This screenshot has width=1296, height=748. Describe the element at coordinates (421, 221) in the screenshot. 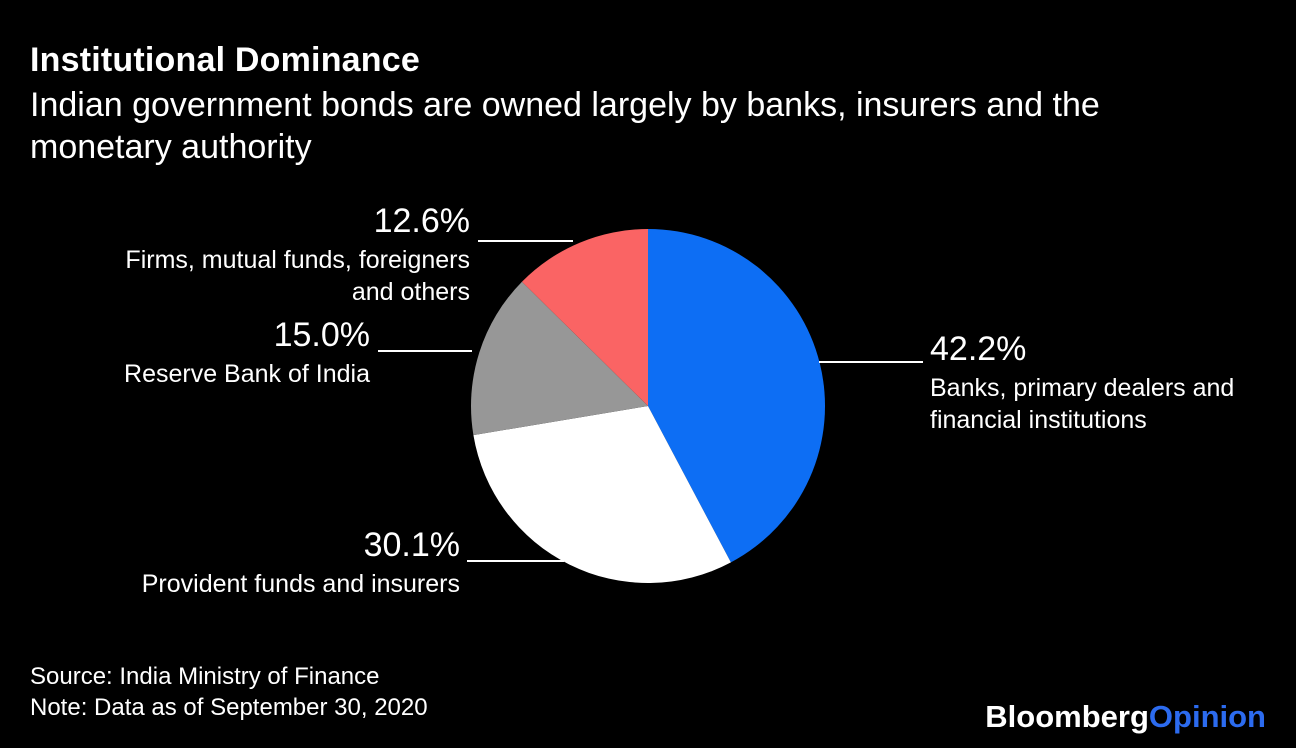

I see `slice-percent-firms: 12.6%` at that location.